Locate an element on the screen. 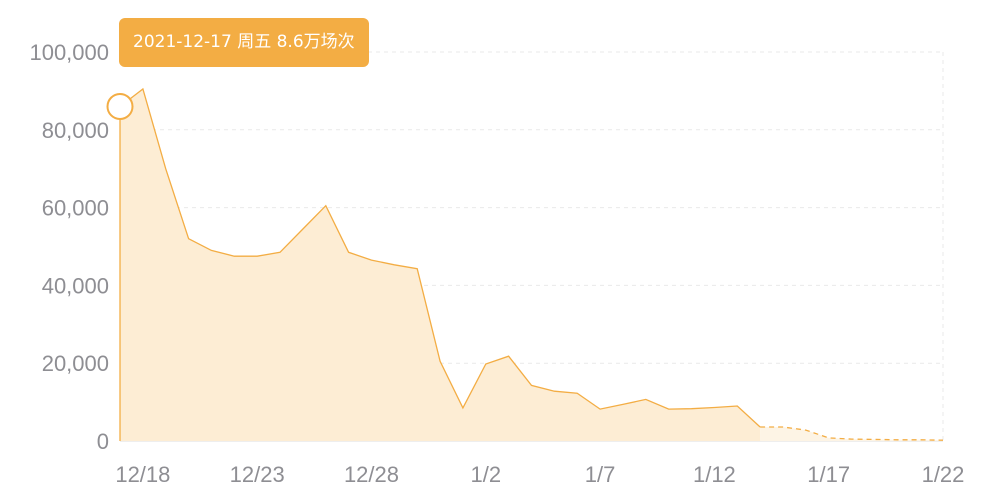 This screenshot has width=1004, height=502. x-tick-label: 12/28 is located at coordinates (371, 474).